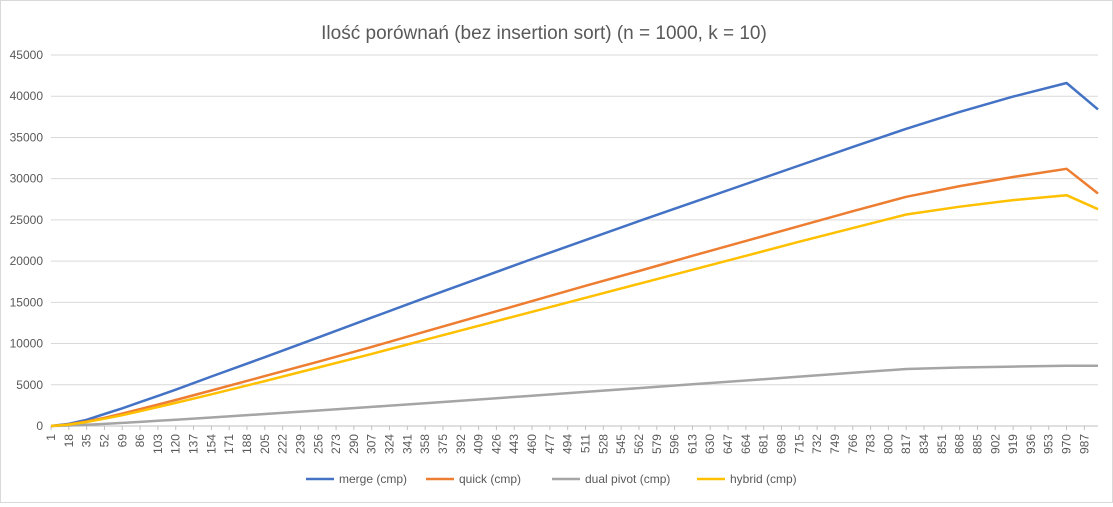 This screenshot has height=507, width=1113. What do you see at coordinates (27, 344) in the screenshot?
I see `y-tick-label: 10000` at bounding box center [27, 344].